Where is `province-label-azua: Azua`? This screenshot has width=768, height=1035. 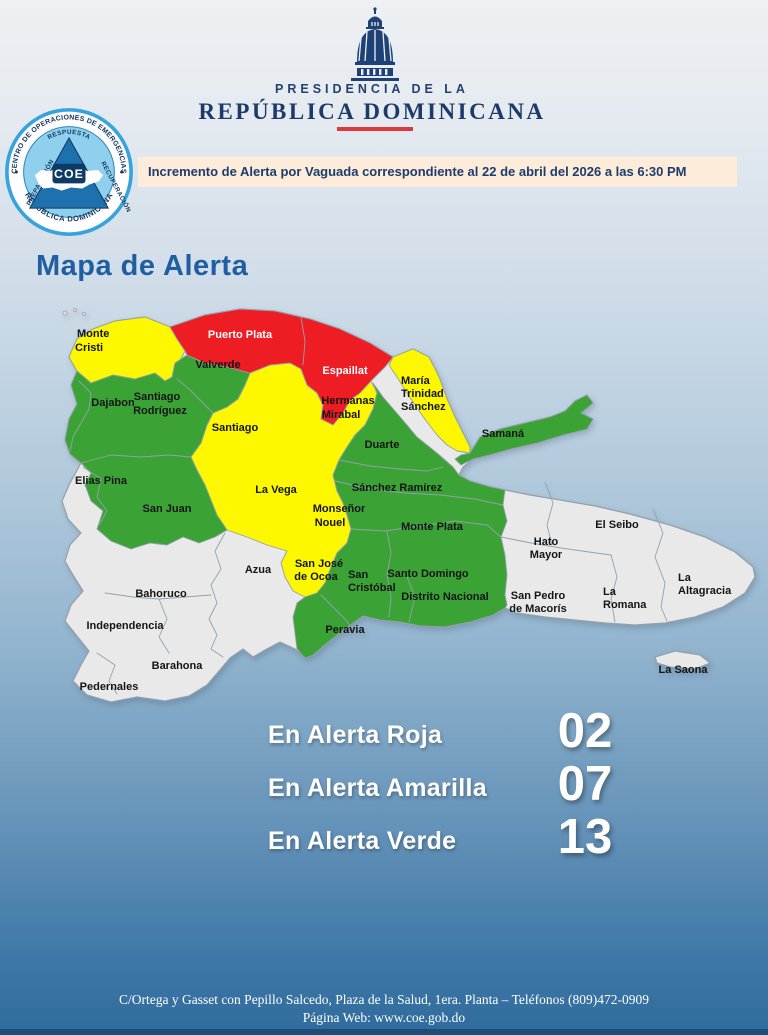 province-label-azua: Azua is located at coordinates (258, 570).